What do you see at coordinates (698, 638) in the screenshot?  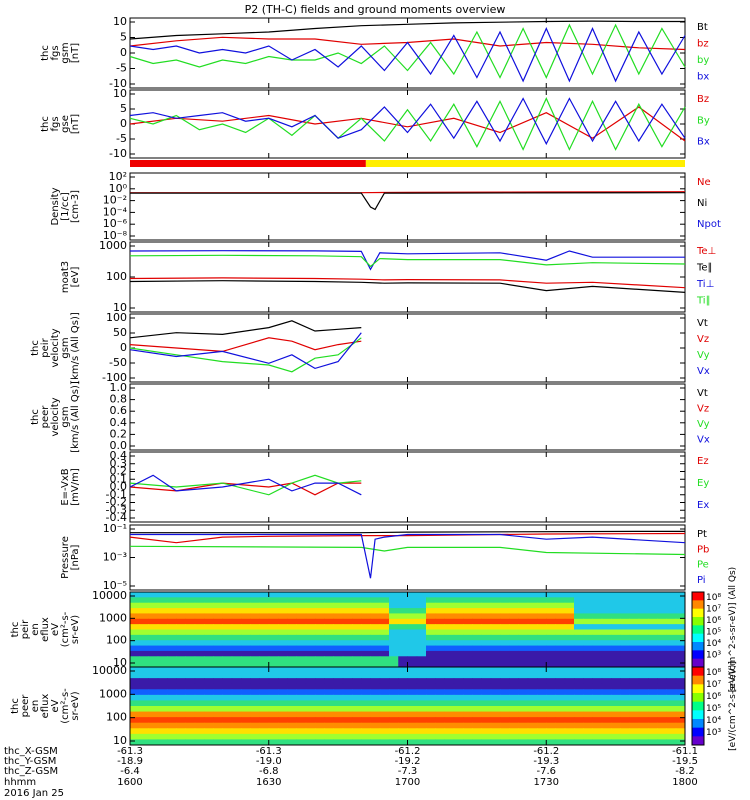 I see `colorbar-swatch` at bounding box center [698, 638].